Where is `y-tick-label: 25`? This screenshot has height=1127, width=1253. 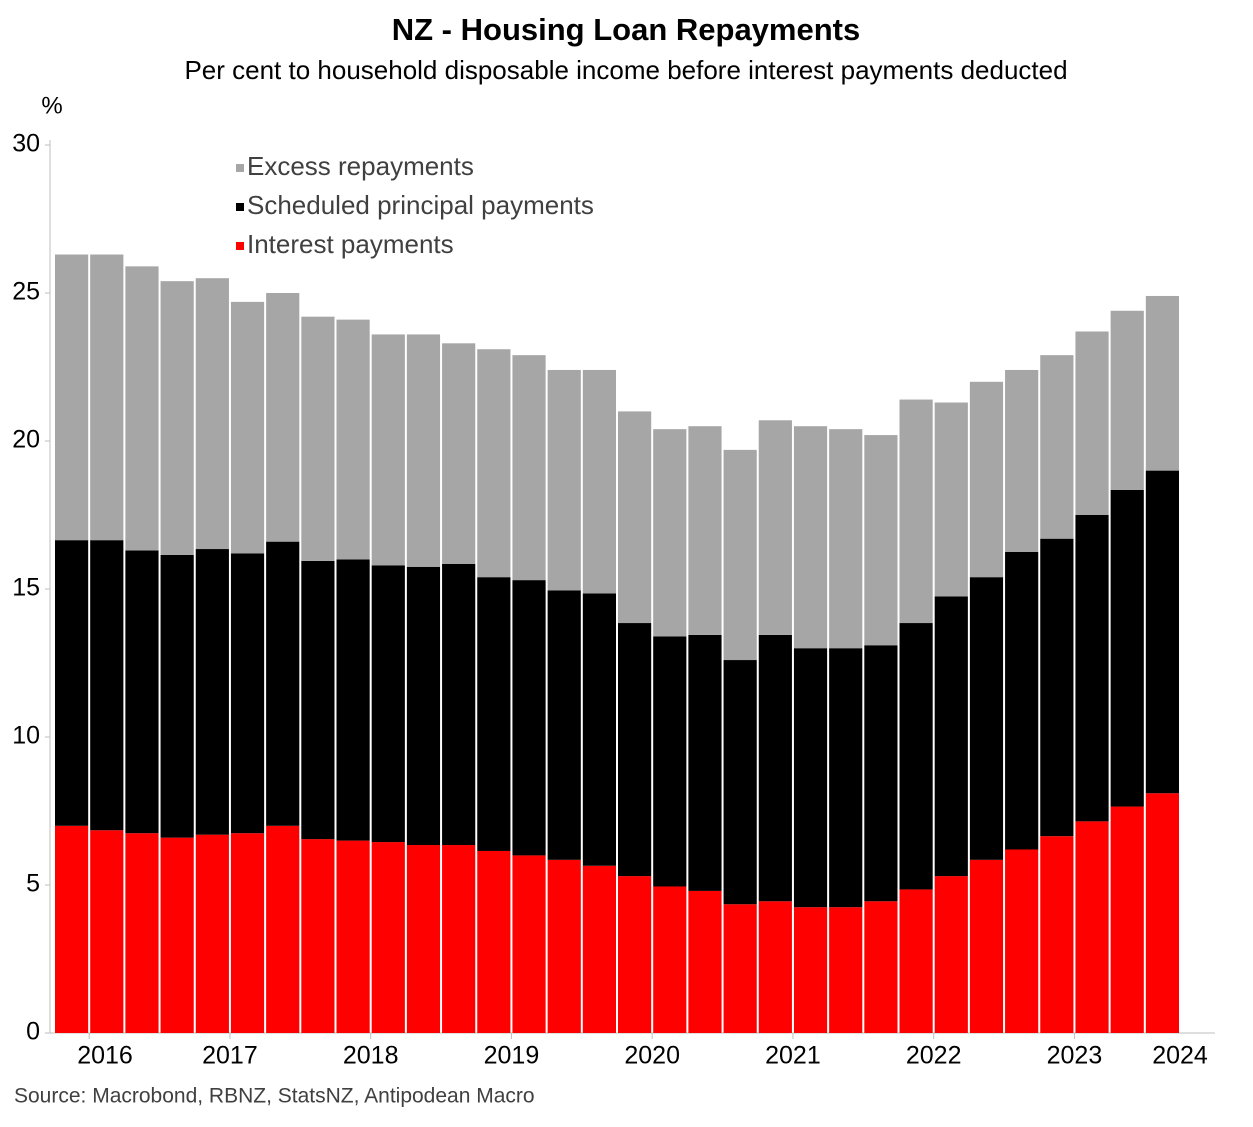
y-tick-label: 25 is located at coordinates (26, 292).